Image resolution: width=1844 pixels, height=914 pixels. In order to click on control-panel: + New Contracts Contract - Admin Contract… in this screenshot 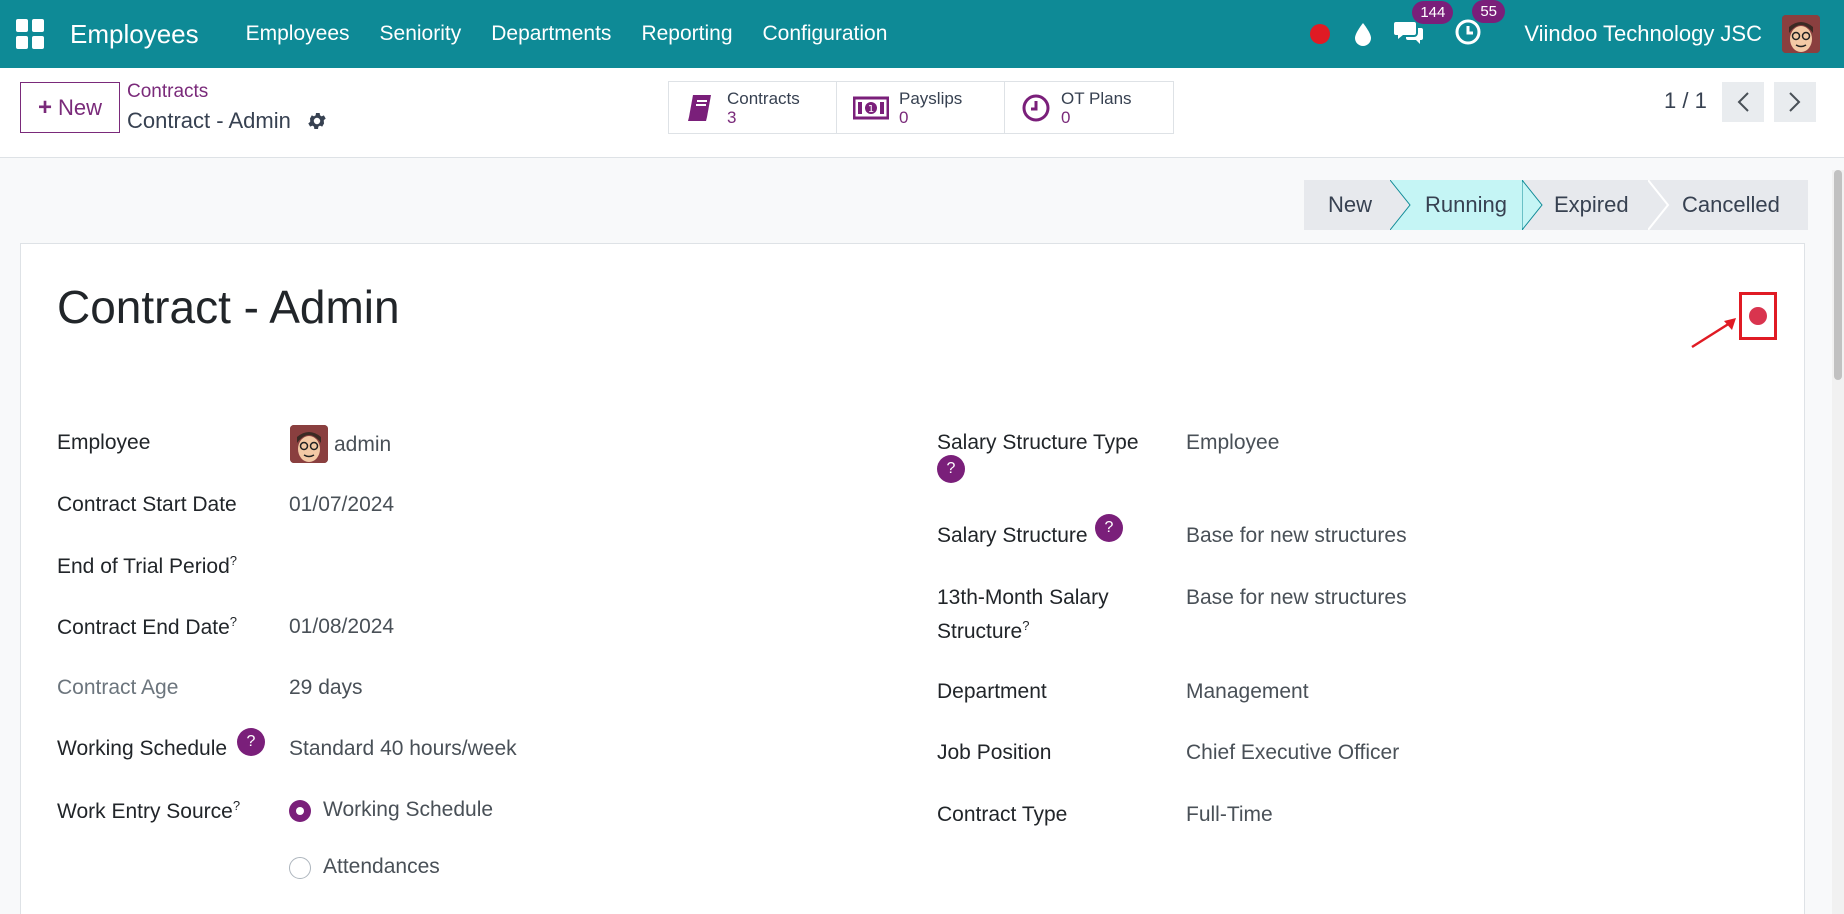, I will do `click(922, 113)`.